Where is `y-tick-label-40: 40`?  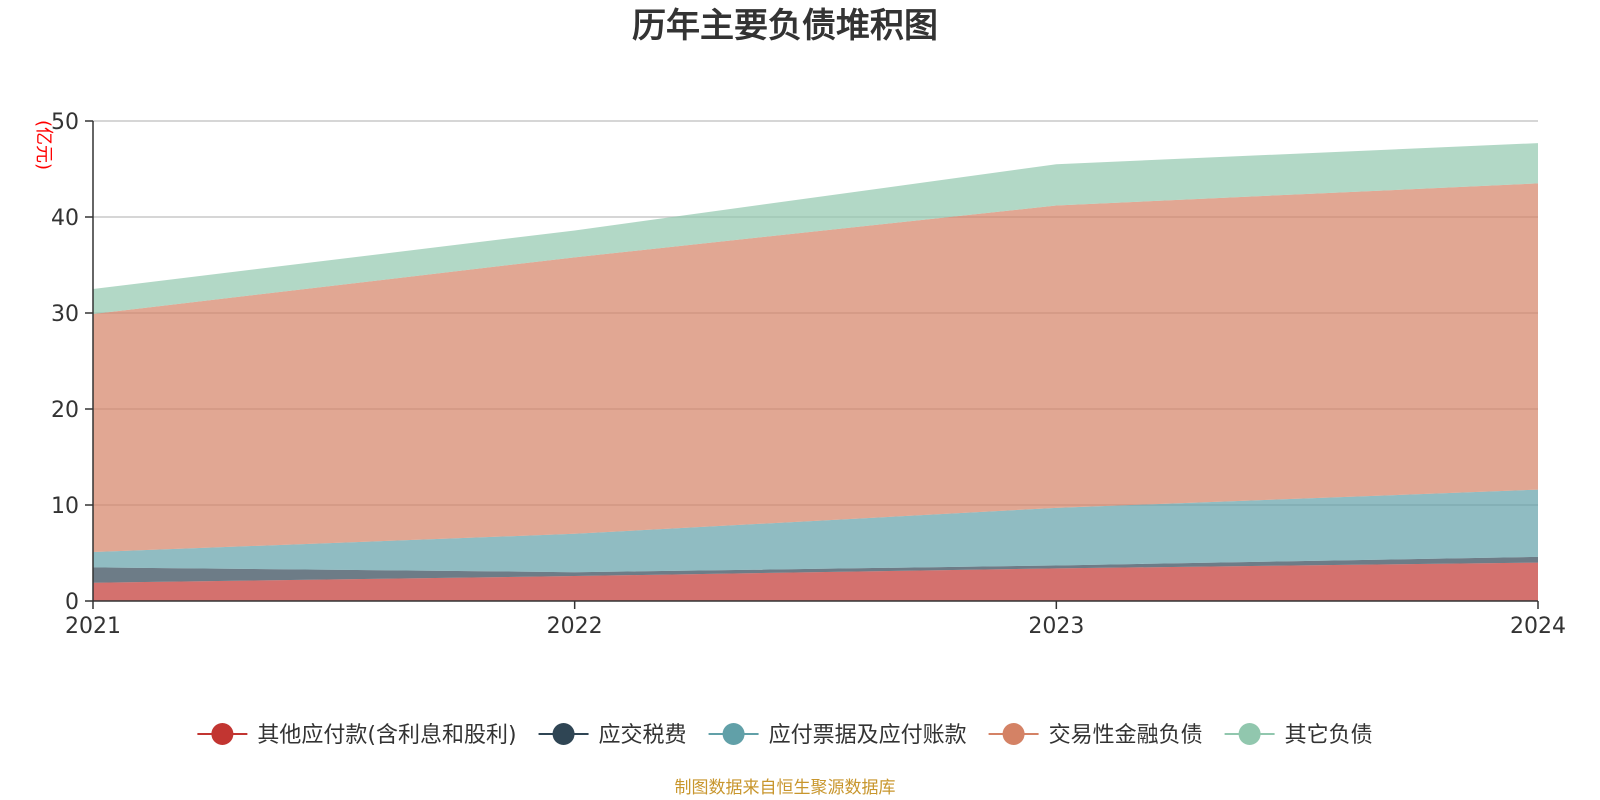
y-tick-label-40: 40 is located at coordinates (65, 218).